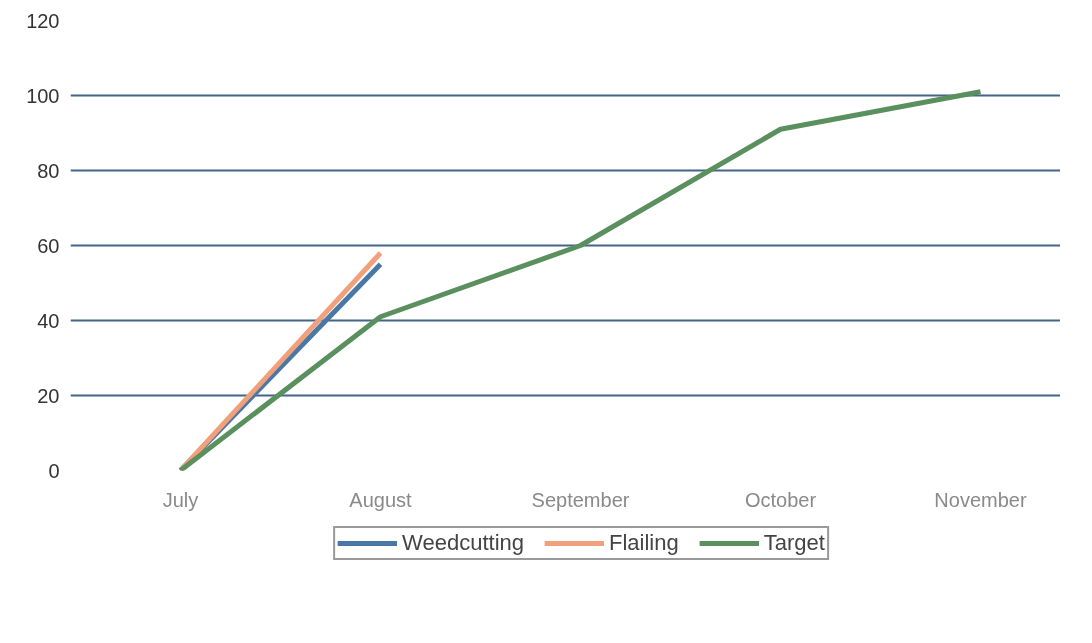 This screenshot has height=643, width=1092. I want to click on y-tick-label: 60, so click(48, 245).